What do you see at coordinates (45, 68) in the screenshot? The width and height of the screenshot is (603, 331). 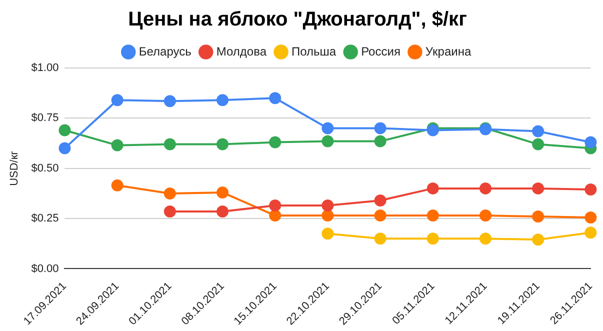 I see `y-tick-label: $1.00` at bounding box center [45, 68].